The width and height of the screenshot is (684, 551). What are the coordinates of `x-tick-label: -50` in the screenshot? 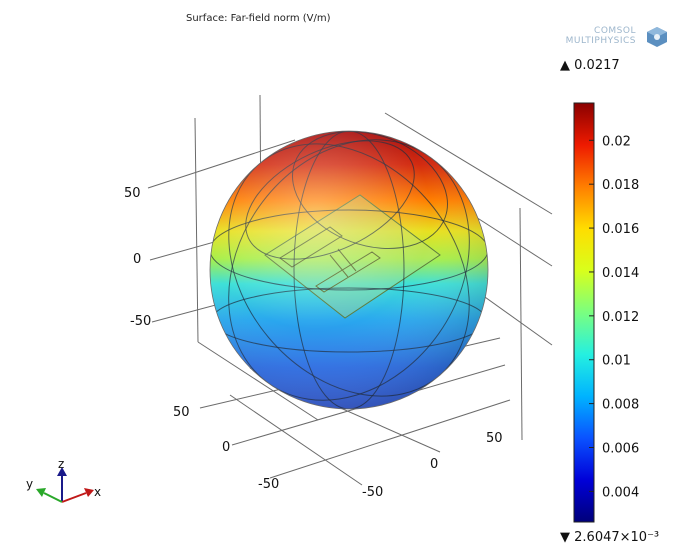 It's located at (372, 492).